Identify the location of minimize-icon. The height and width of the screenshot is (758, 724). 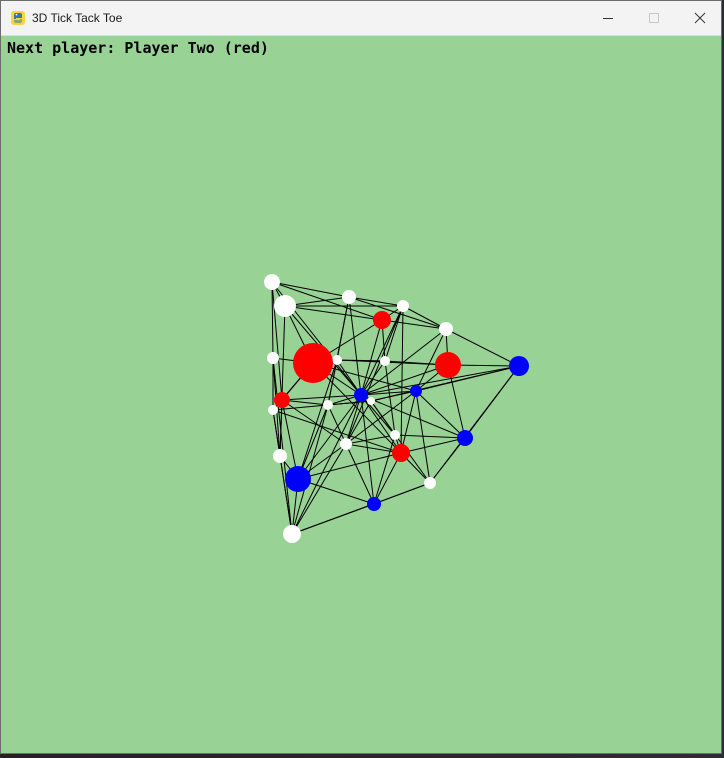
(608, 18).